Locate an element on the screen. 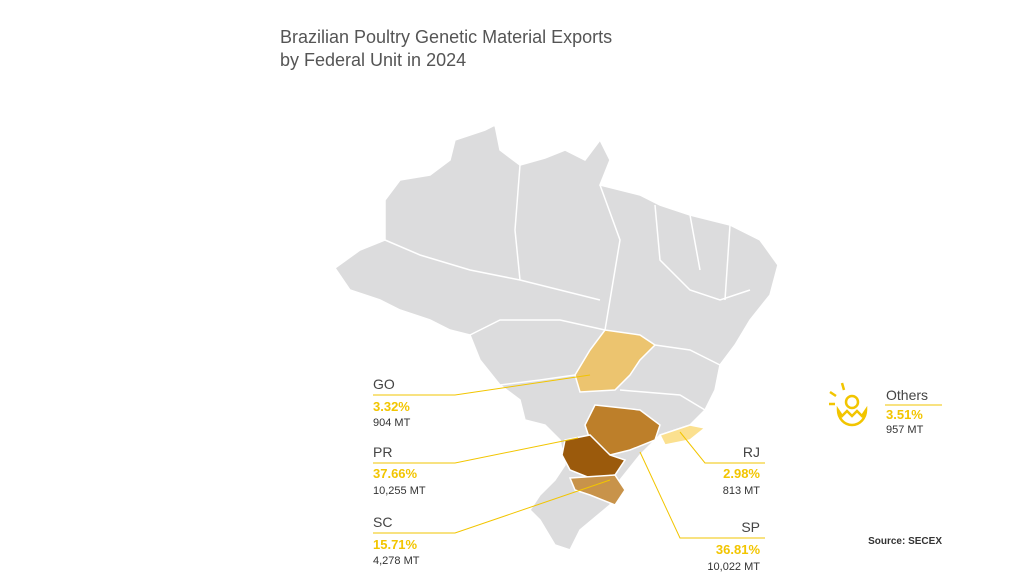 This screenshot has width=1024, height=576. label-rj: RJ 2.98% 813 MT is located at coordinates (742, 470).